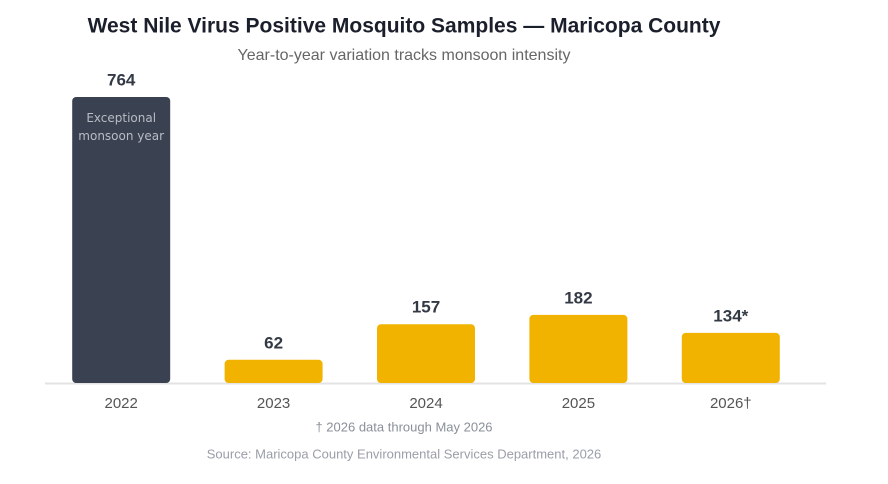 The image size is (888, 484). What do you see at coordinates (273, 403) in the screenshot?
I see `x-tick-label: 2023` at bounding box center [273, 403].